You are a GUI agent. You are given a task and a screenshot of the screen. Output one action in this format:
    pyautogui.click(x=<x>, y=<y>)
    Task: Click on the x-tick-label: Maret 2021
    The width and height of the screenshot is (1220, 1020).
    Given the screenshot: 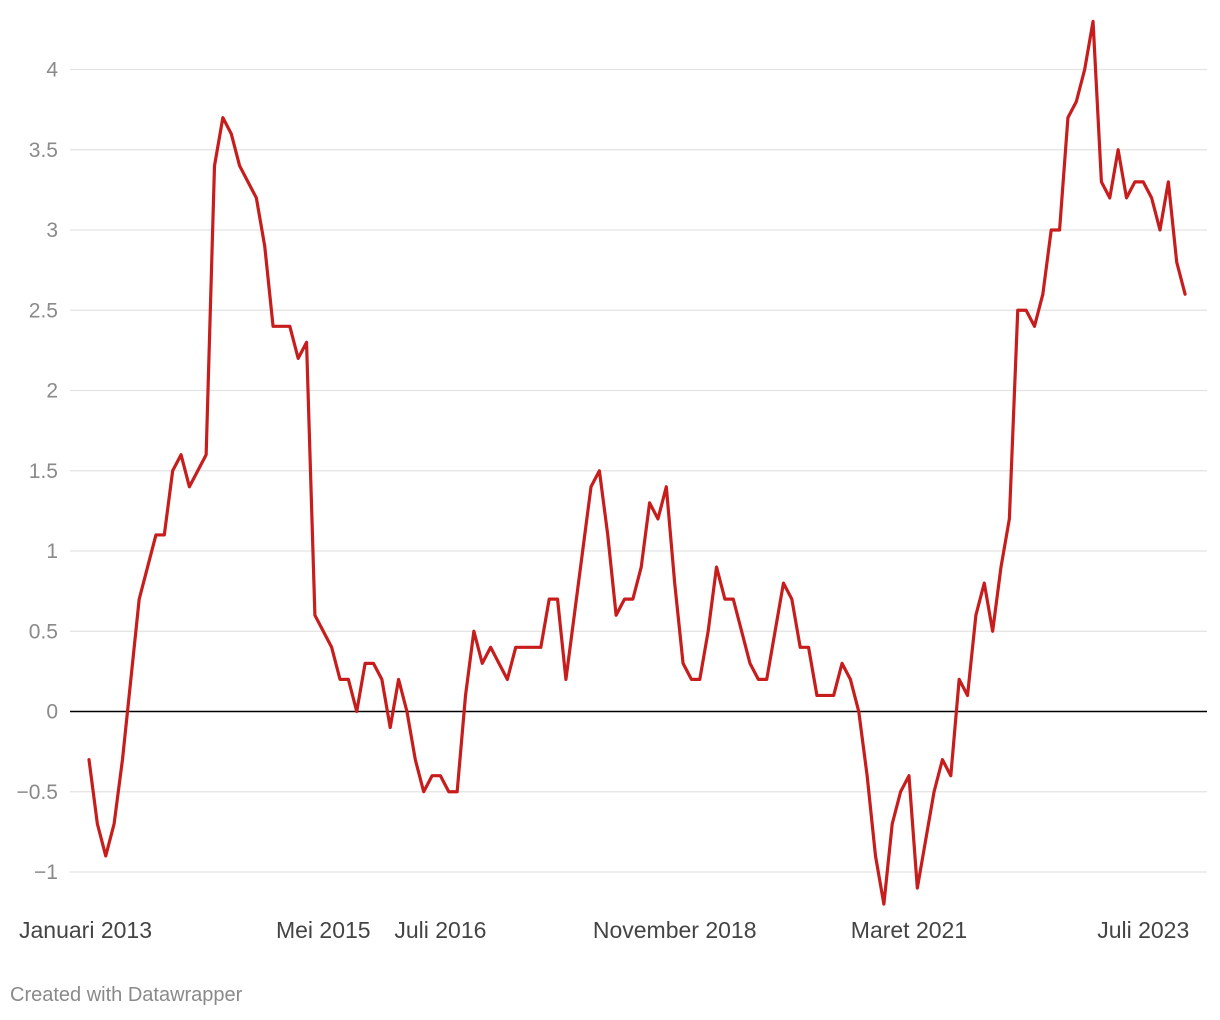 What is the action you would take?
    pyautogui.click(x=909, y=930)
    